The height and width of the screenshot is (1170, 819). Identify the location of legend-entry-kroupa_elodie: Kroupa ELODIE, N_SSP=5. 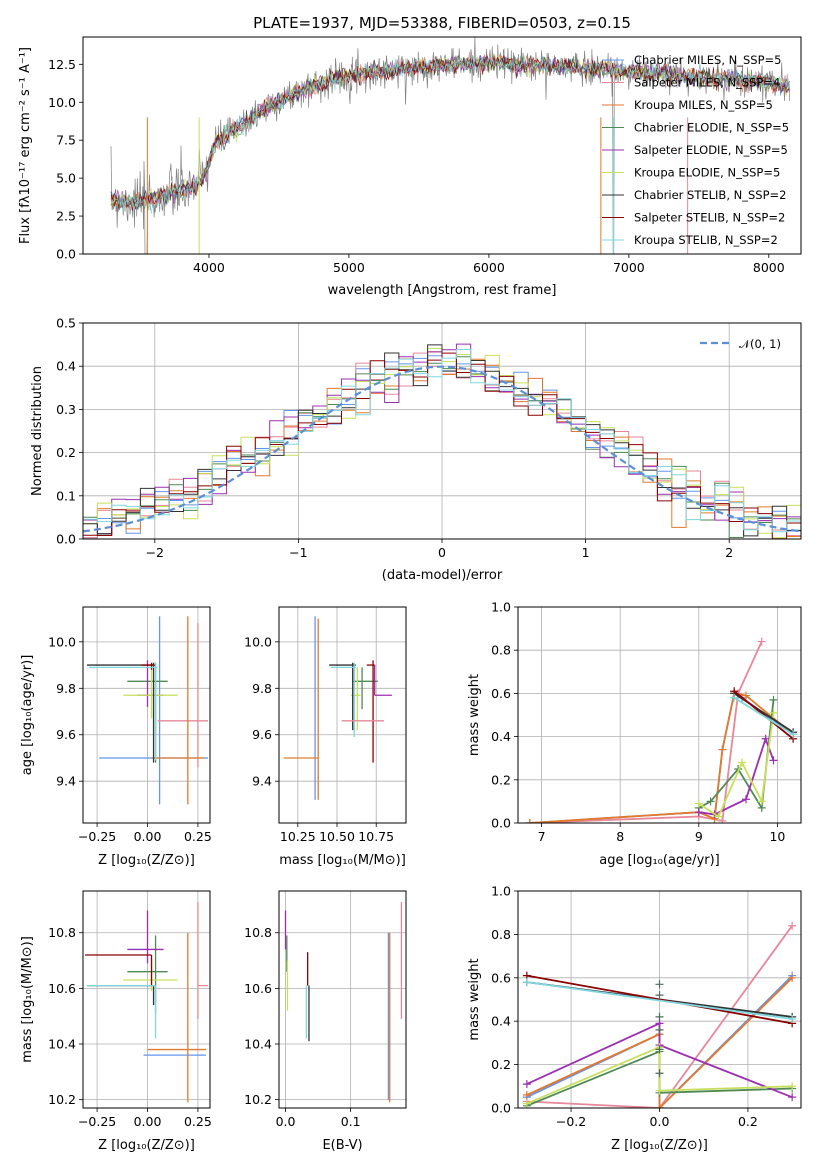
(707, 173).